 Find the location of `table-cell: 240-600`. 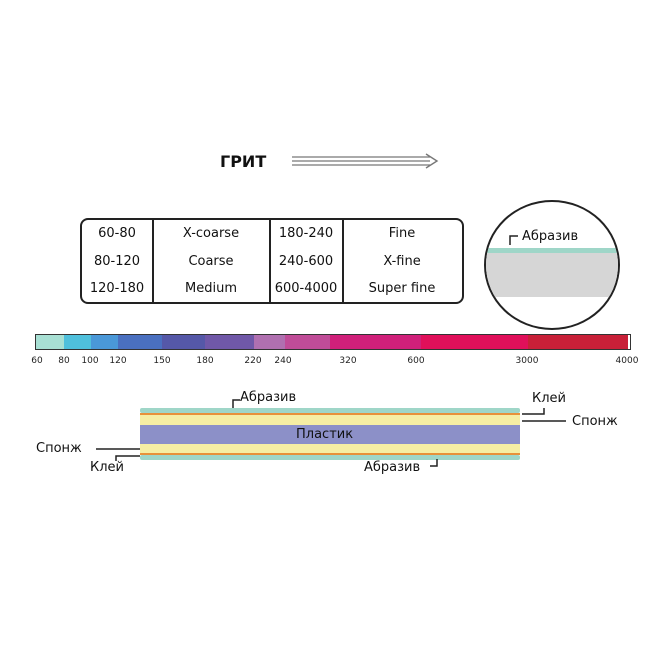

table-cell: 240-600 is located at coordinates (306, 261).